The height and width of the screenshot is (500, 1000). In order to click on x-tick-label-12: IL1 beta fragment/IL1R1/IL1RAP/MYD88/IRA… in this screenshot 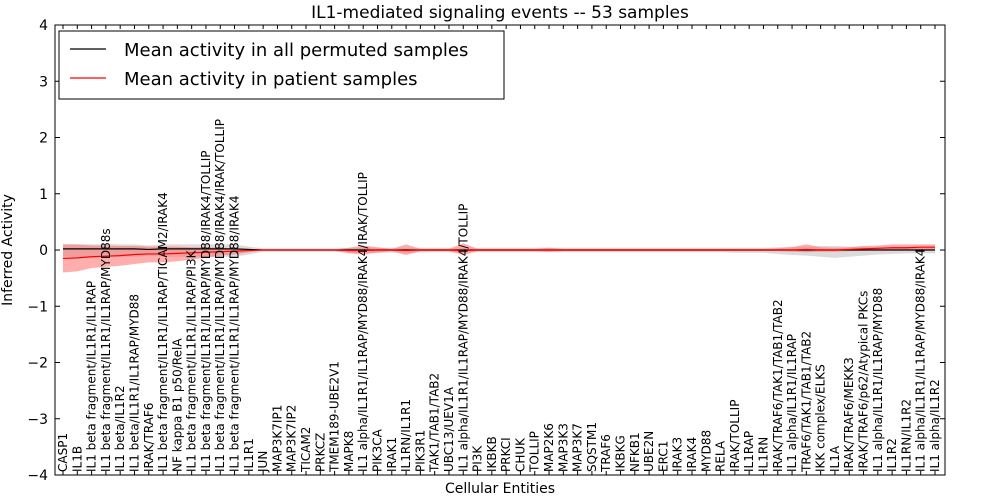, I will do `click(235, 333)`.